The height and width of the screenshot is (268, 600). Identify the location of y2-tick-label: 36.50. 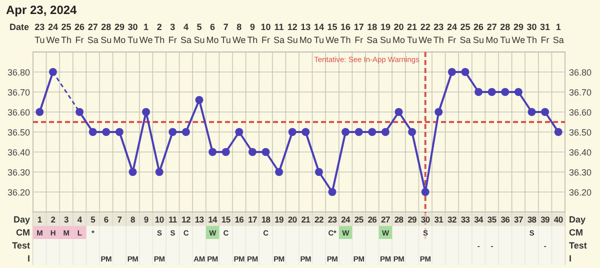
(580, 133).